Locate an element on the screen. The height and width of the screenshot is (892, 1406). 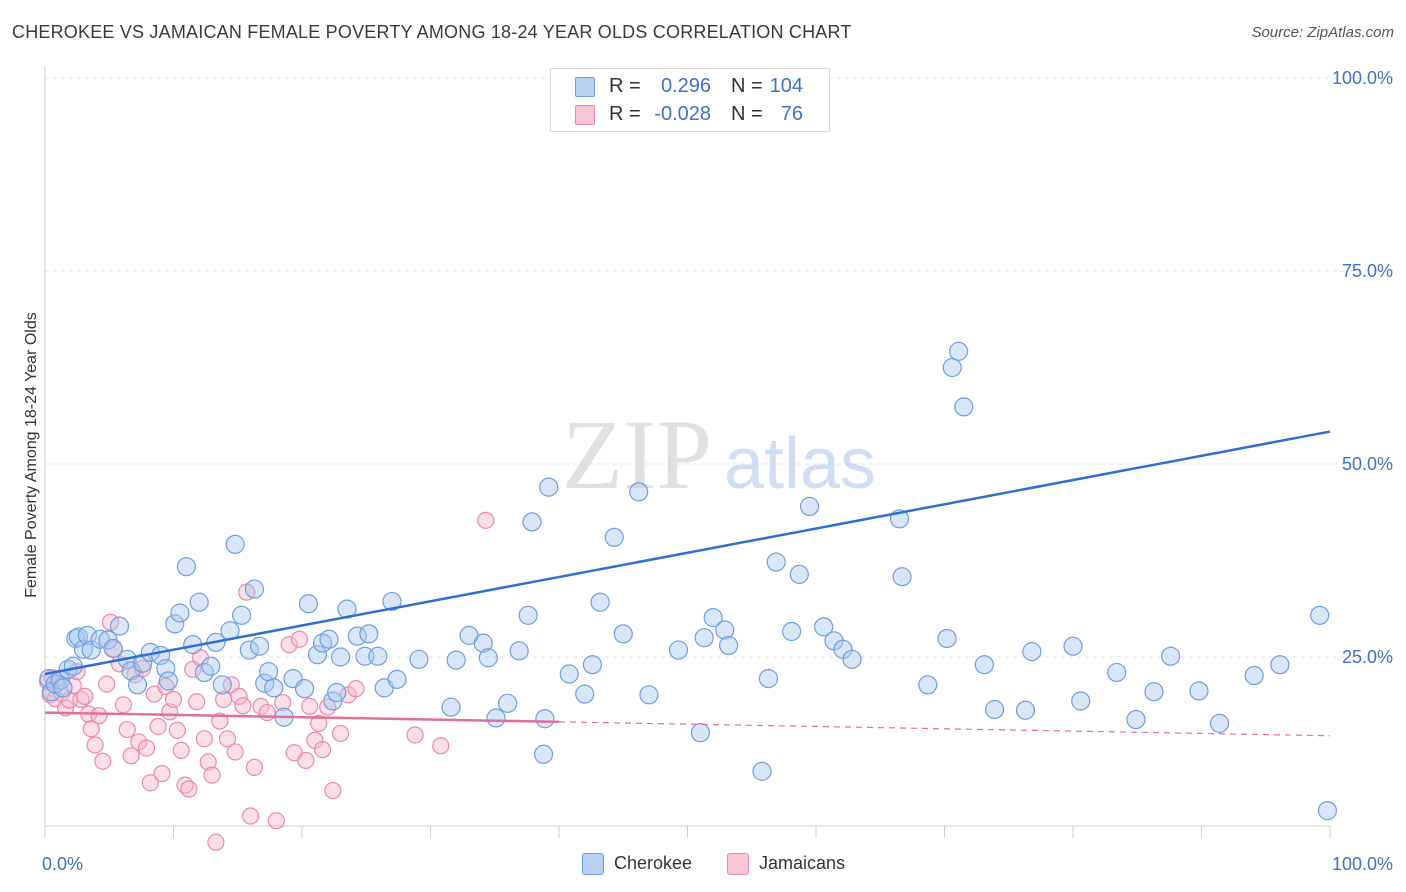
correlation-legend: R = 0.296 N = 104 R = -0.028 N = 76 is located at coordinates (690, 100).